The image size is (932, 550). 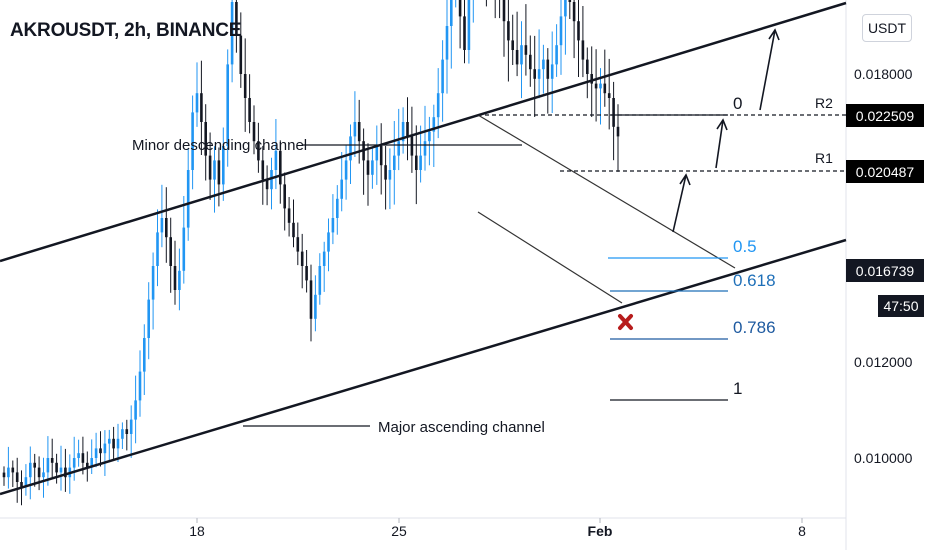 I want to click on minor-descending-channel, so click(x=606, y=209).